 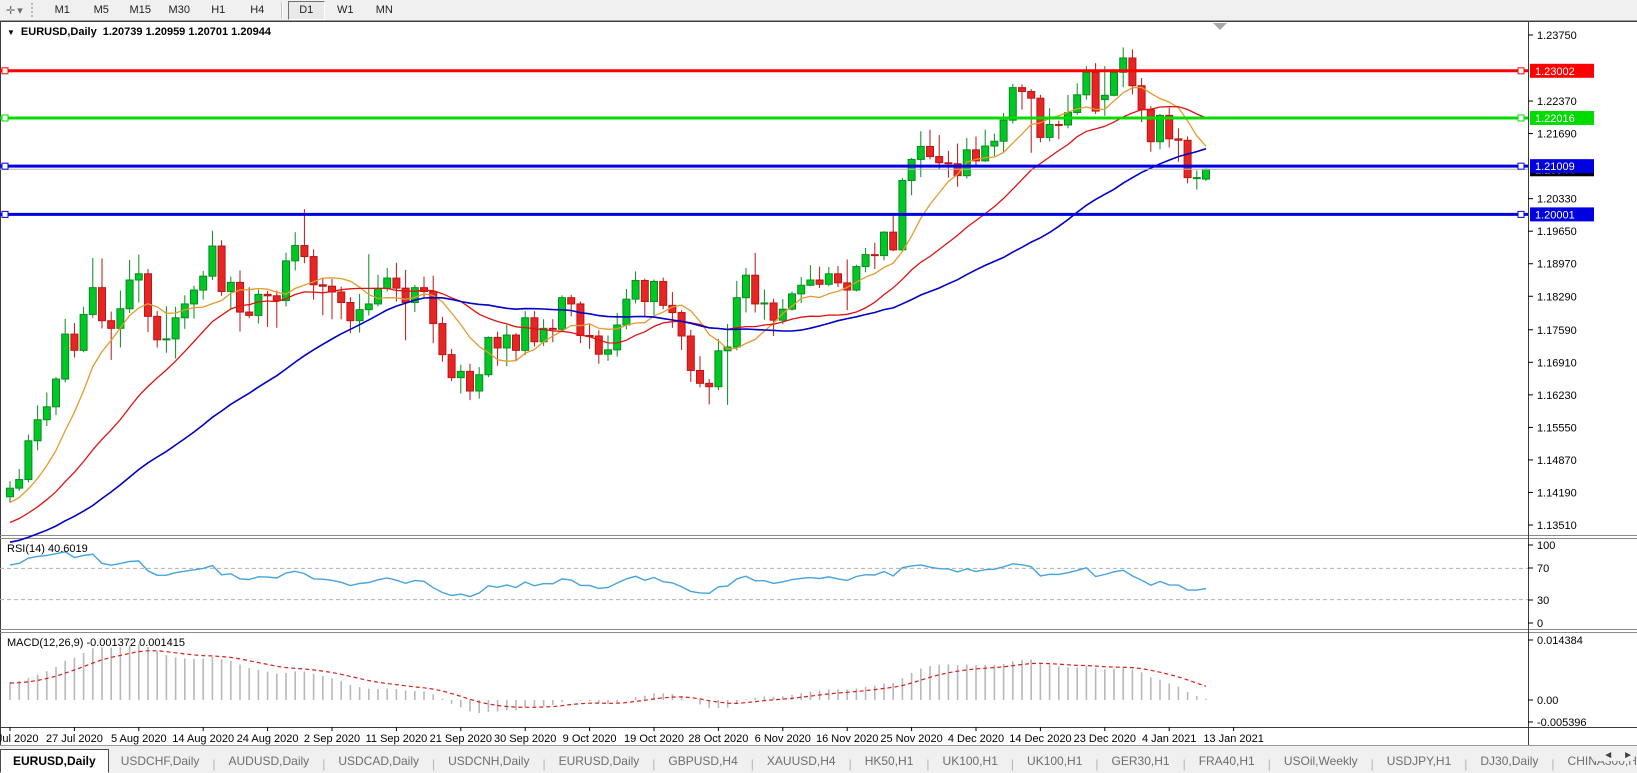 What do you see at coordinates (764, 71) in the screenshot?
I see `hline-1.23002` at bounding box center [764, 71].